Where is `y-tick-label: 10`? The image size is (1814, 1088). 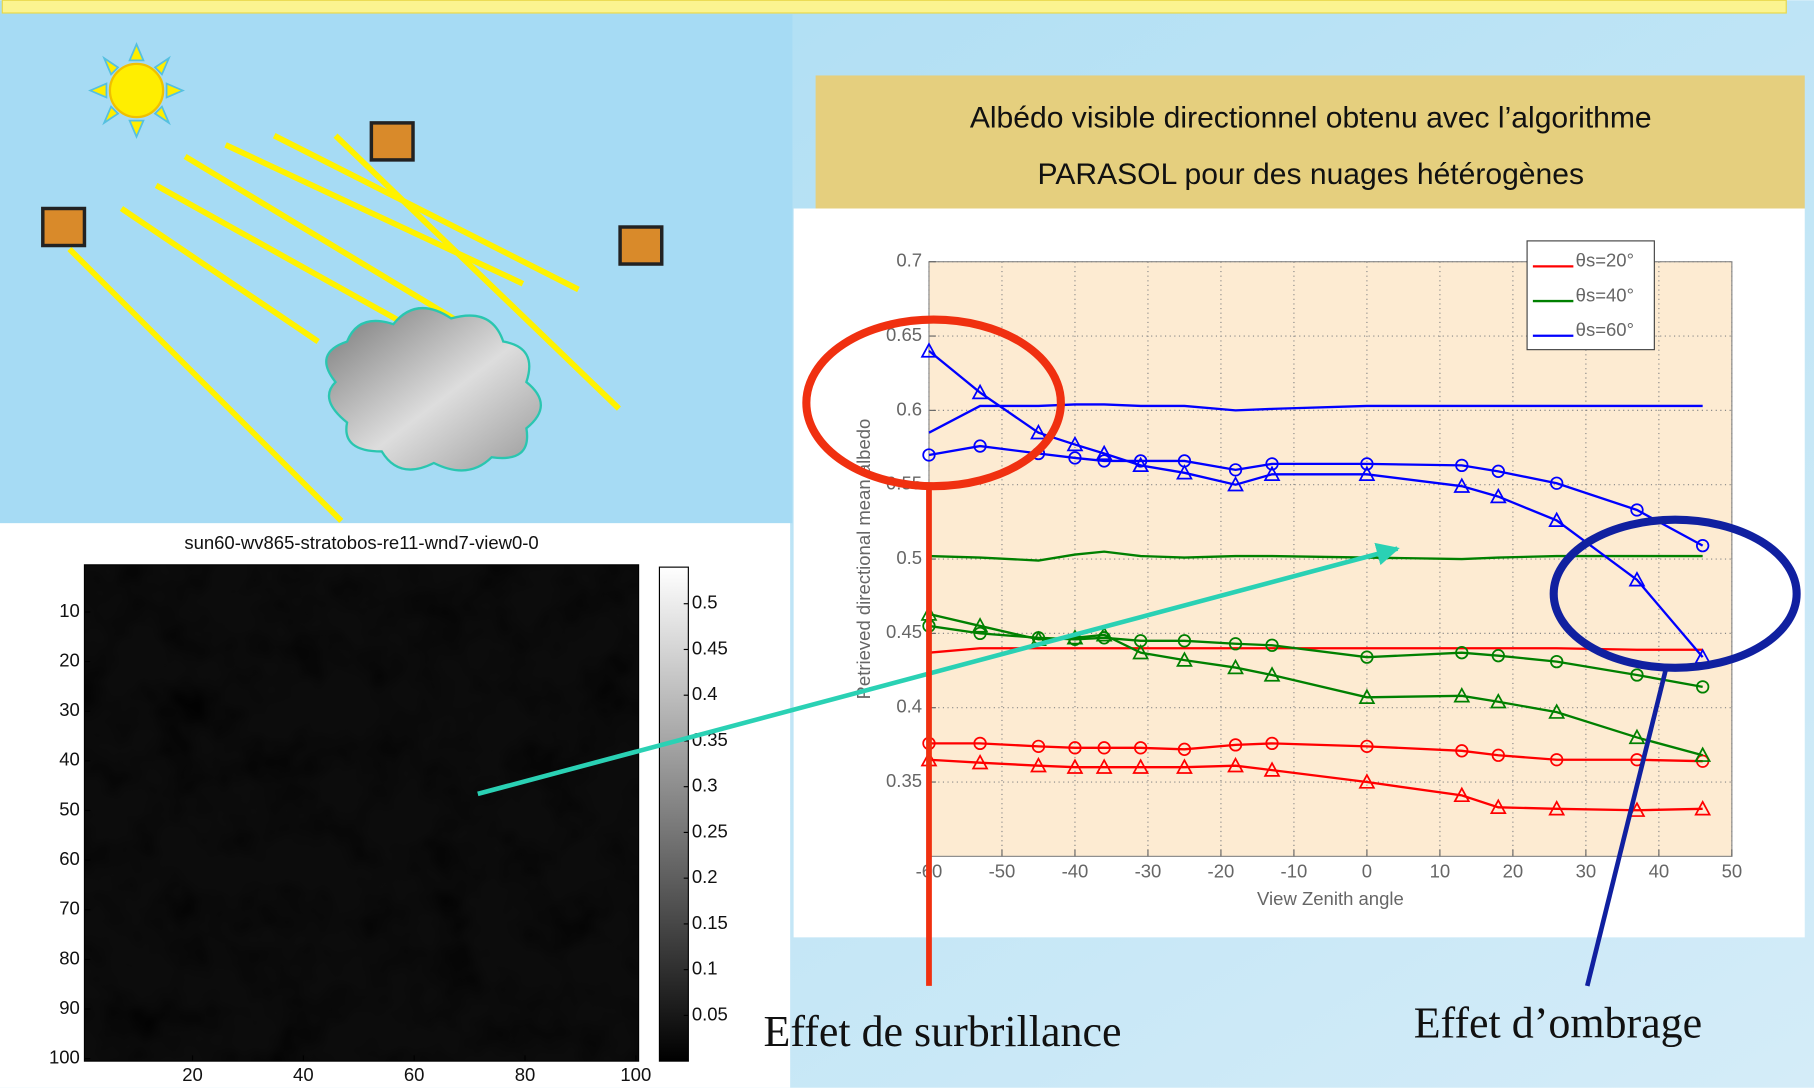 y-tick-label: 10 is located at coordinates (69, 610).